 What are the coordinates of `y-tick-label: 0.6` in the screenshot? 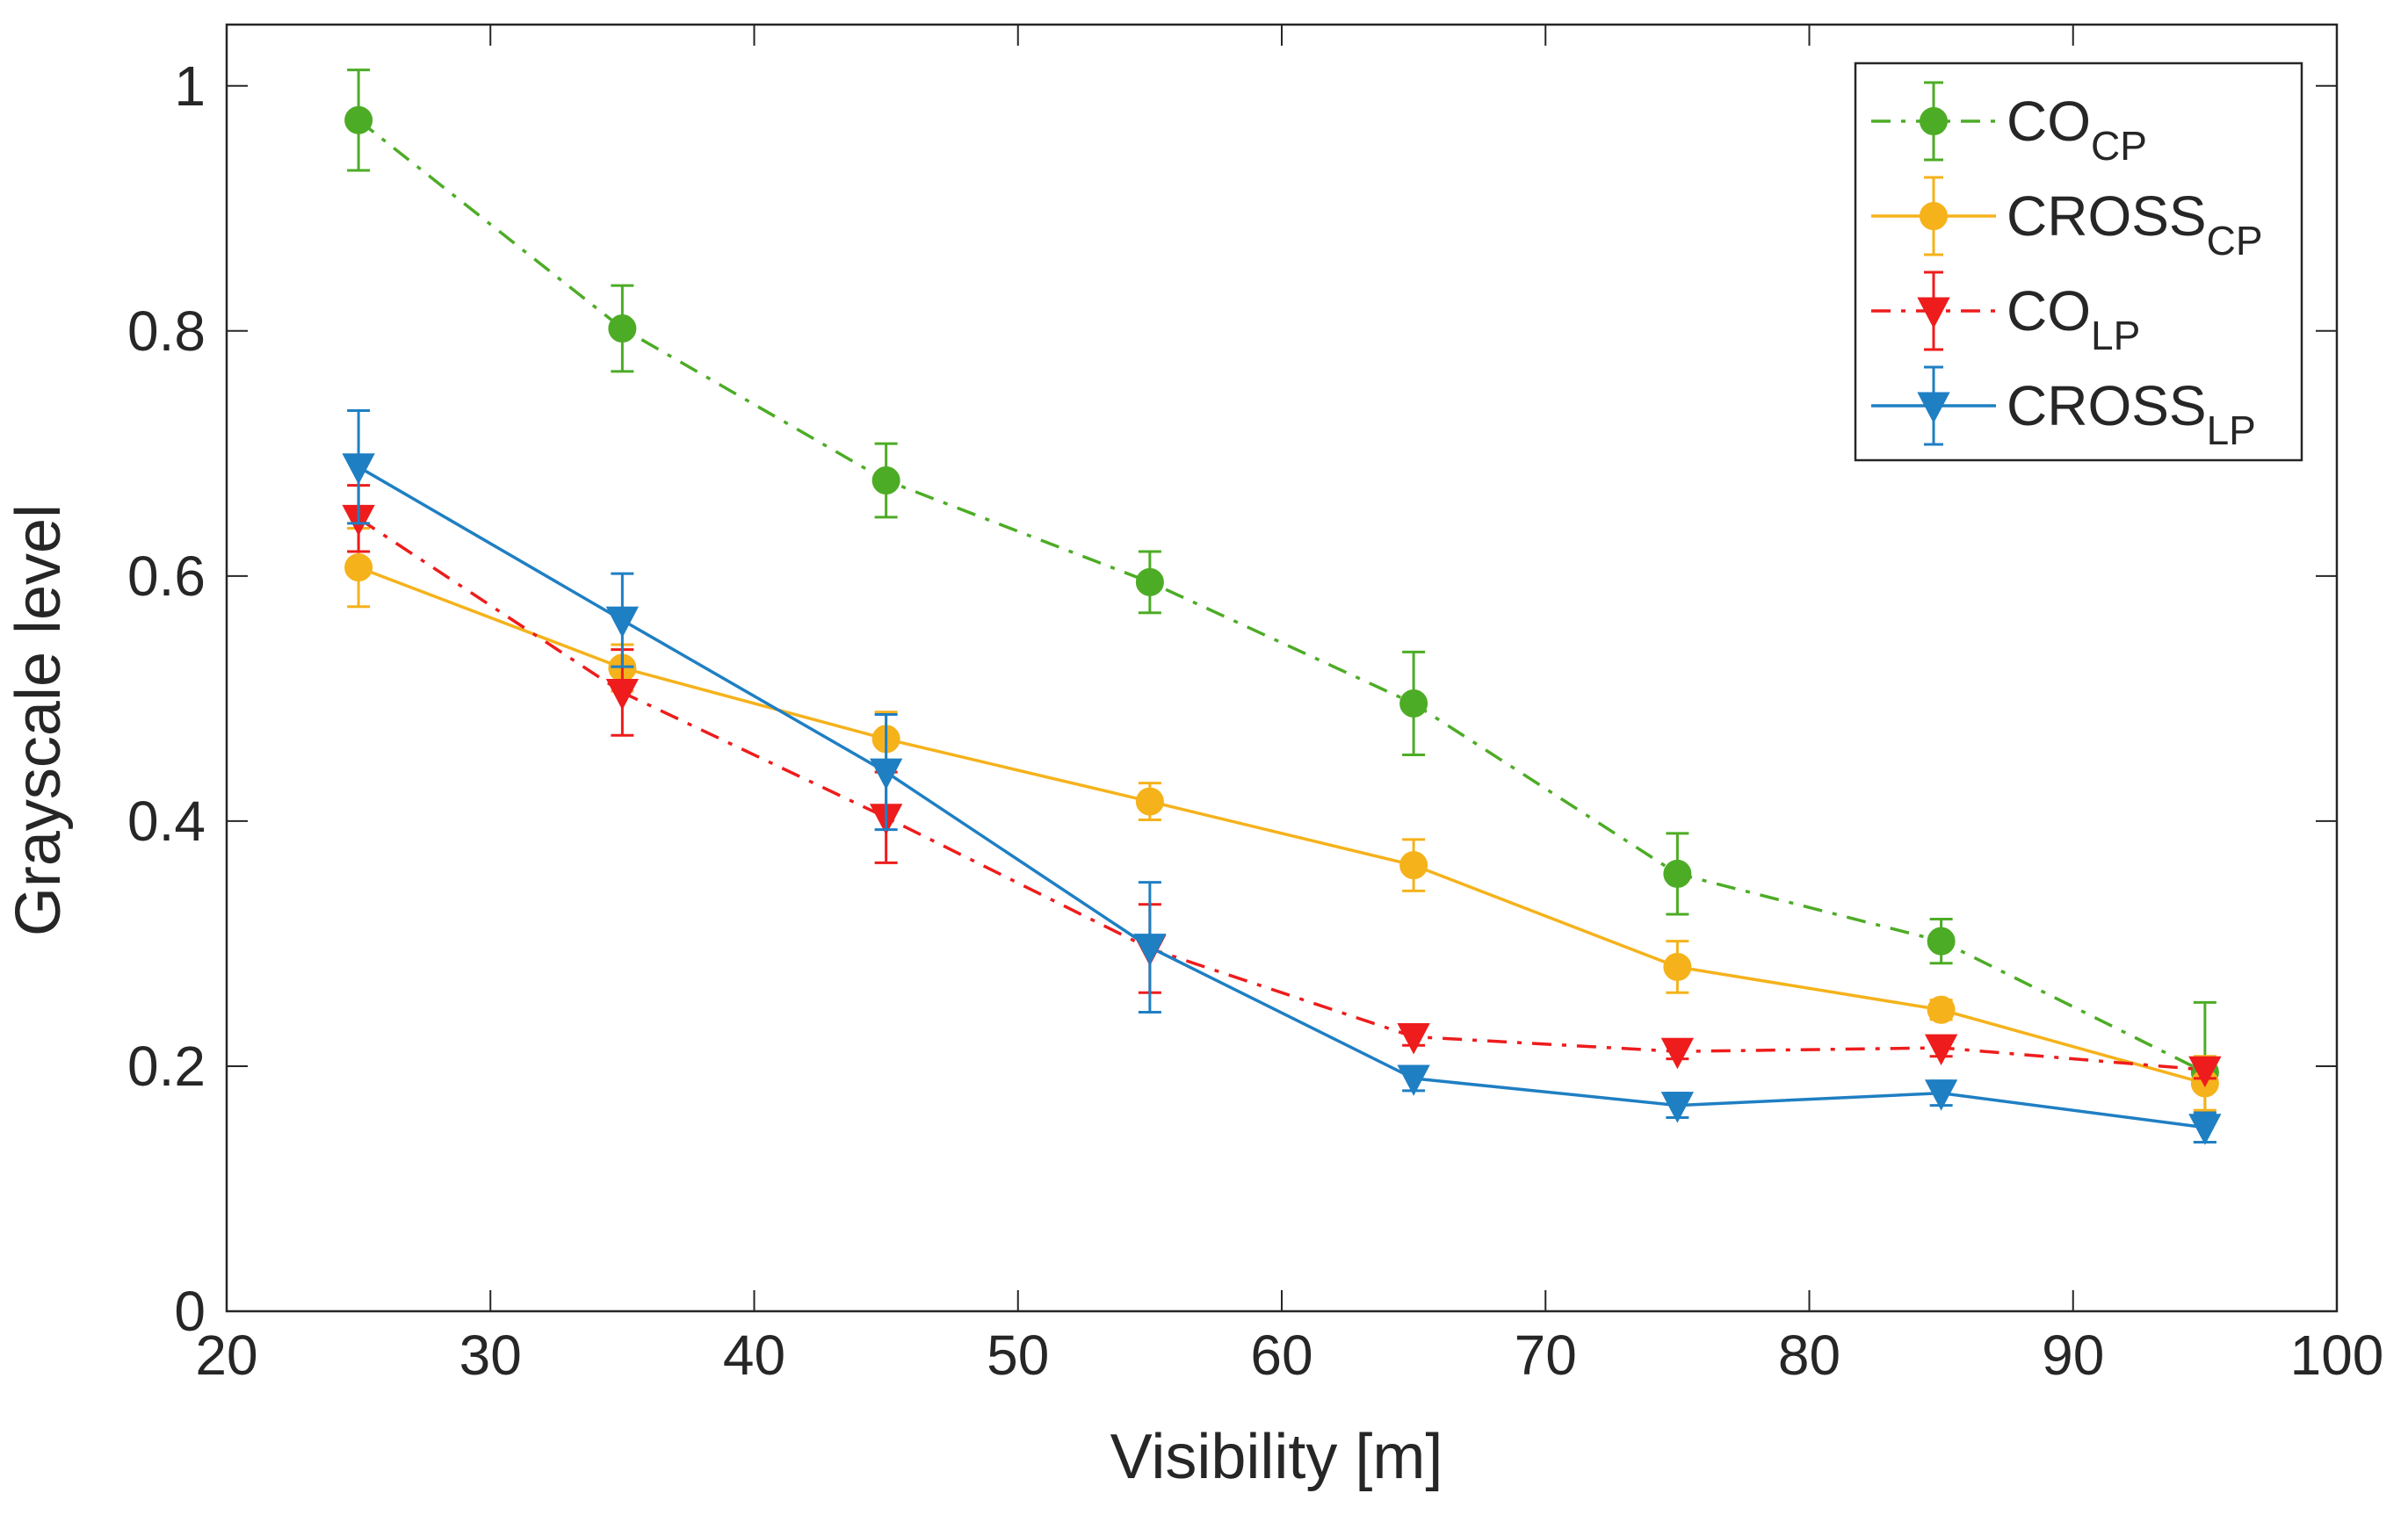 It's located at (167, 576).